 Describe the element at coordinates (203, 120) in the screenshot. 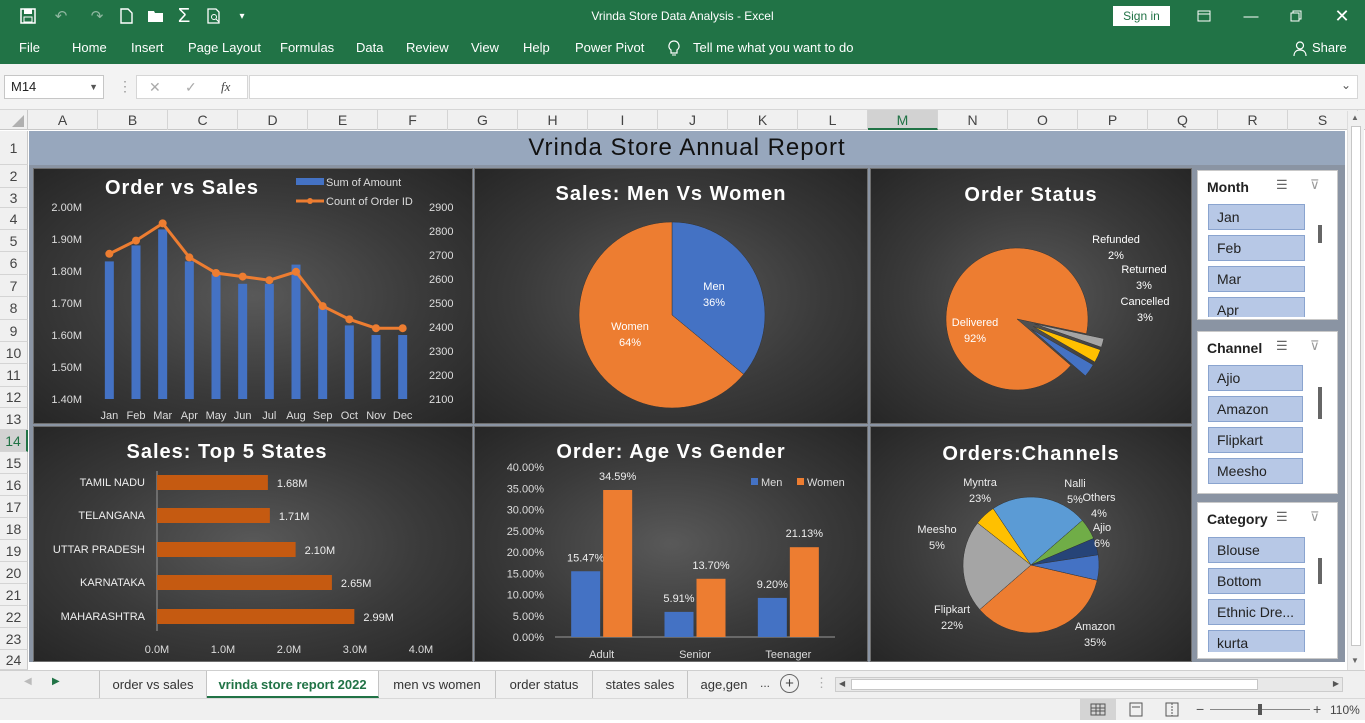

I see `column-header: C` at that location.